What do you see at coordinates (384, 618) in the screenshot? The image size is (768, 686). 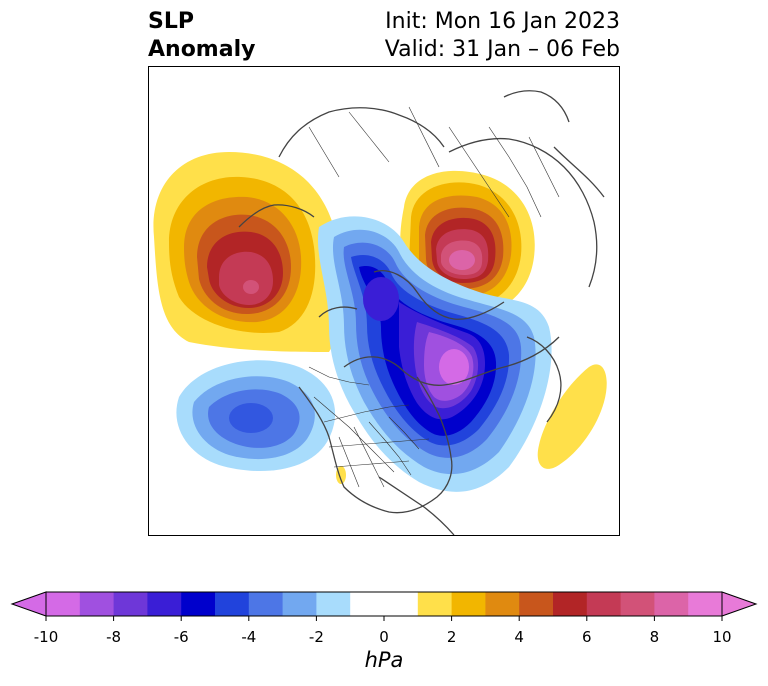 I see `colorbar-ticks` at bounding box center [384, 618].